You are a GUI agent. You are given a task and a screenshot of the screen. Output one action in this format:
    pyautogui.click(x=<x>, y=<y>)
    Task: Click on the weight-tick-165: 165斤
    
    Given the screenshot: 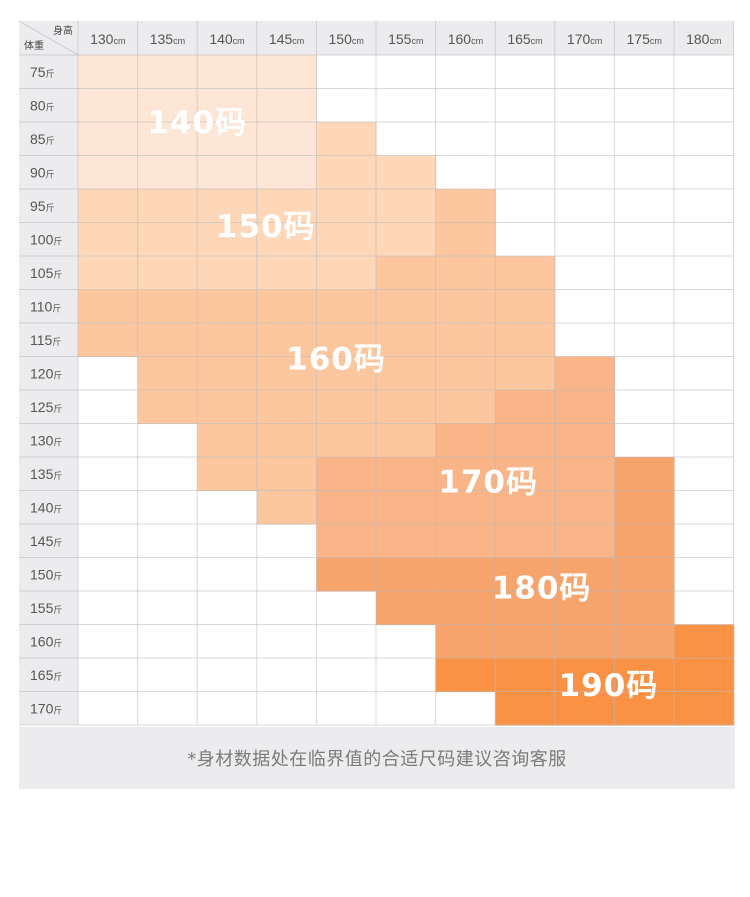 What is the action you would take?
    pyautogui.click(x=46, y=675)
    